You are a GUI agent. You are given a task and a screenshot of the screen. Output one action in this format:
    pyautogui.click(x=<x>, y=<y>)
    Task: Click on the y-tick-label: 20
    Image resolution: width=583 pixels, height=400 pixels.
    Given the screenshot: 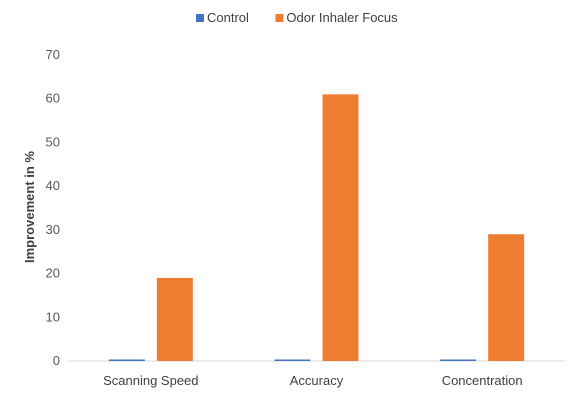 What is the action you would take?
    pyautogui.click(x=53, y=273)
    